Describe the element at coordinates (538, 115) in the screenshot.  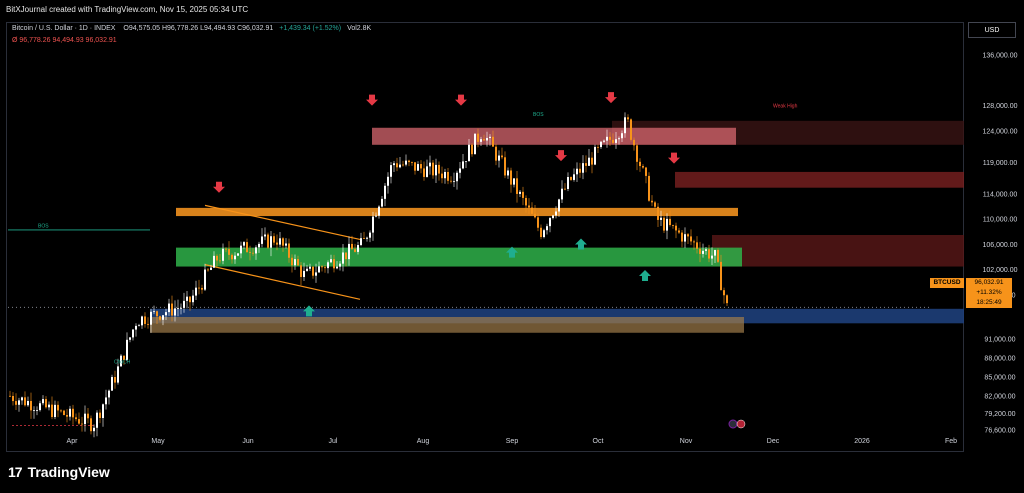
I see `annotation-label: BOS` at that location.